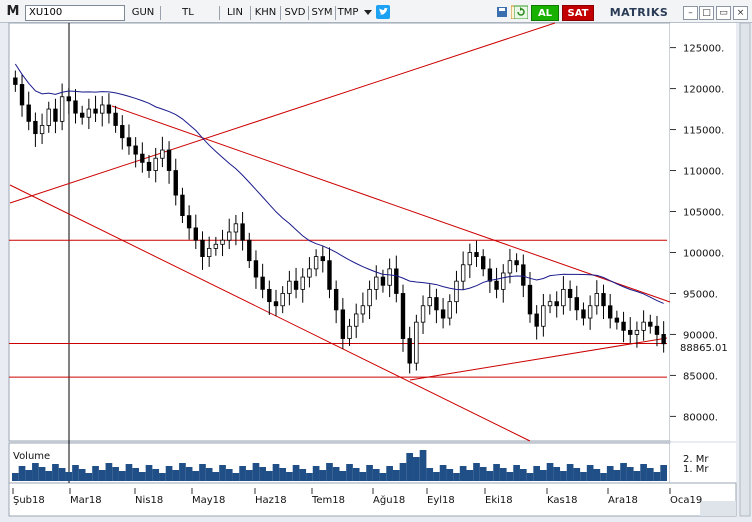 The width and height of the screenshot is (752, 522). Describe the element at coordinates (700, 335) in the screenshot. I see `y-tick-label: 90000.` at that location.